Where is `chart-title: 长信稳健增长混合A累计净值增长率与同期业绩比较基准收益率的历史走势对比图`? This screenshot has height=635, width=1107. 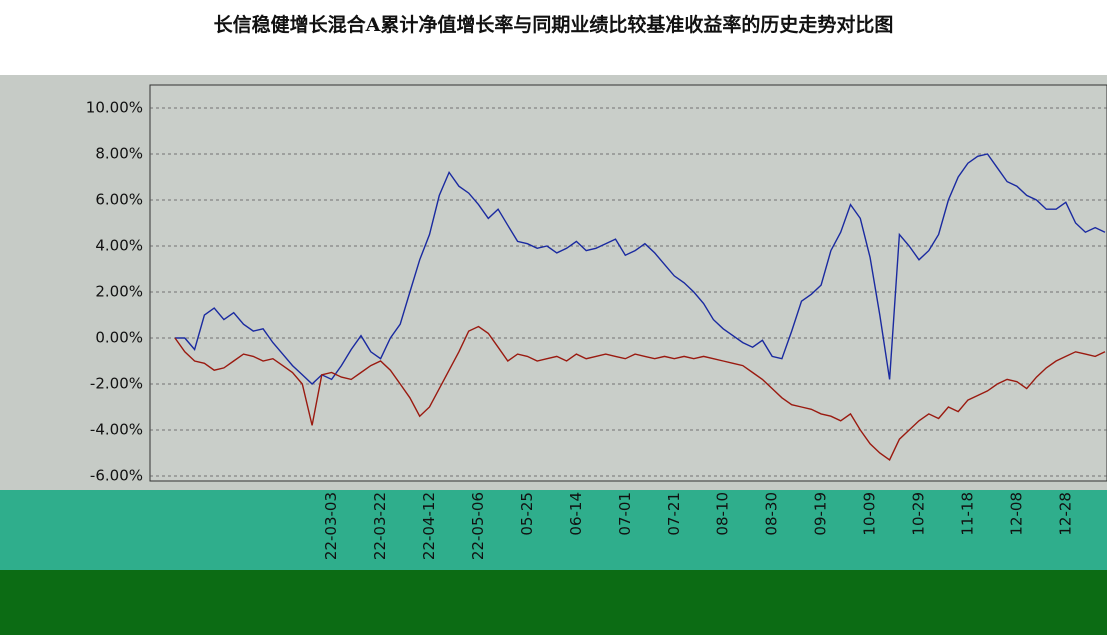 chart-title: 长信稳健增长混合A累计净值增长率与同期业绩比较基准收益率的历史走势对比图 is located at coordinates (553, 25).